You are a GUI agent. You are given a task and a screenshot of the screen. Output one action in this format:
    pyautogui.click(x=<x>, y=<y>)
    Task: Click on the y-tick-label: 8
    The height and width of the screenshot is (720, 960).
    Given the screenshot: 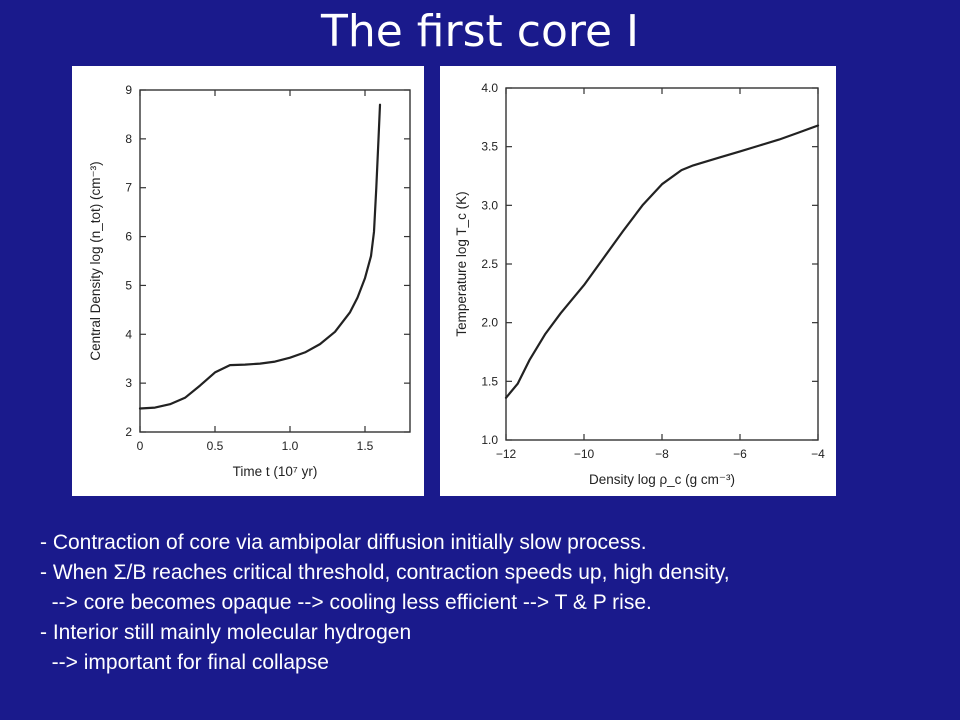 What is the action you would take?
    pyautogui.click(x=128, y=139)
    